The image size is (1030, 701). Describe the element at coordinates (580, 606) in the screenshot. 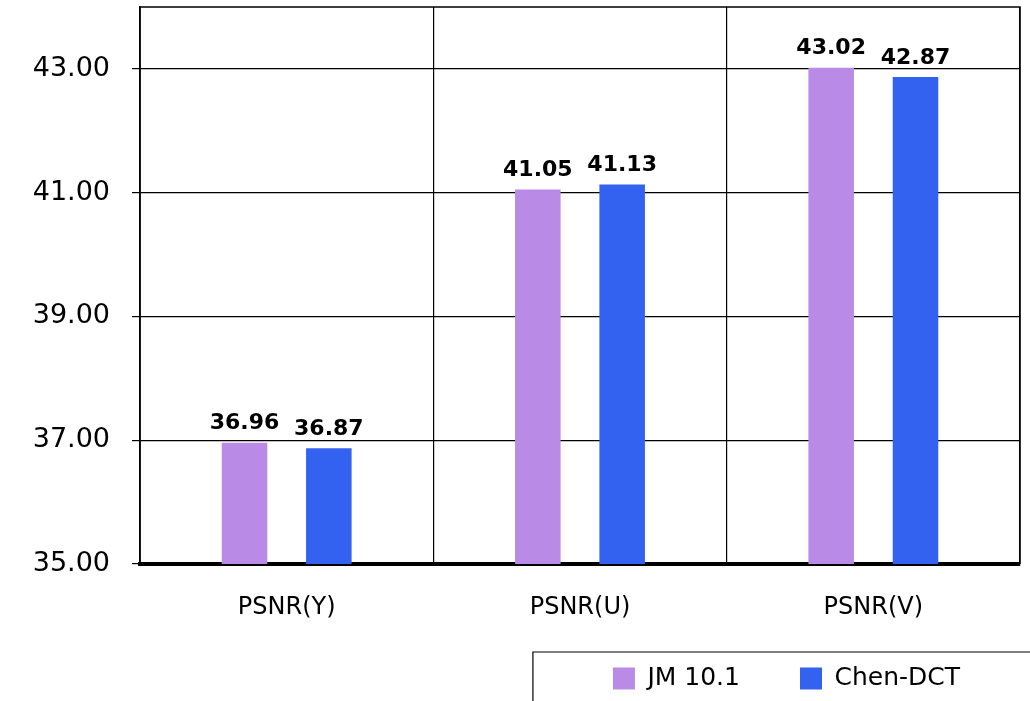

I see `x-tick-label: PSNR(U)` at that location.